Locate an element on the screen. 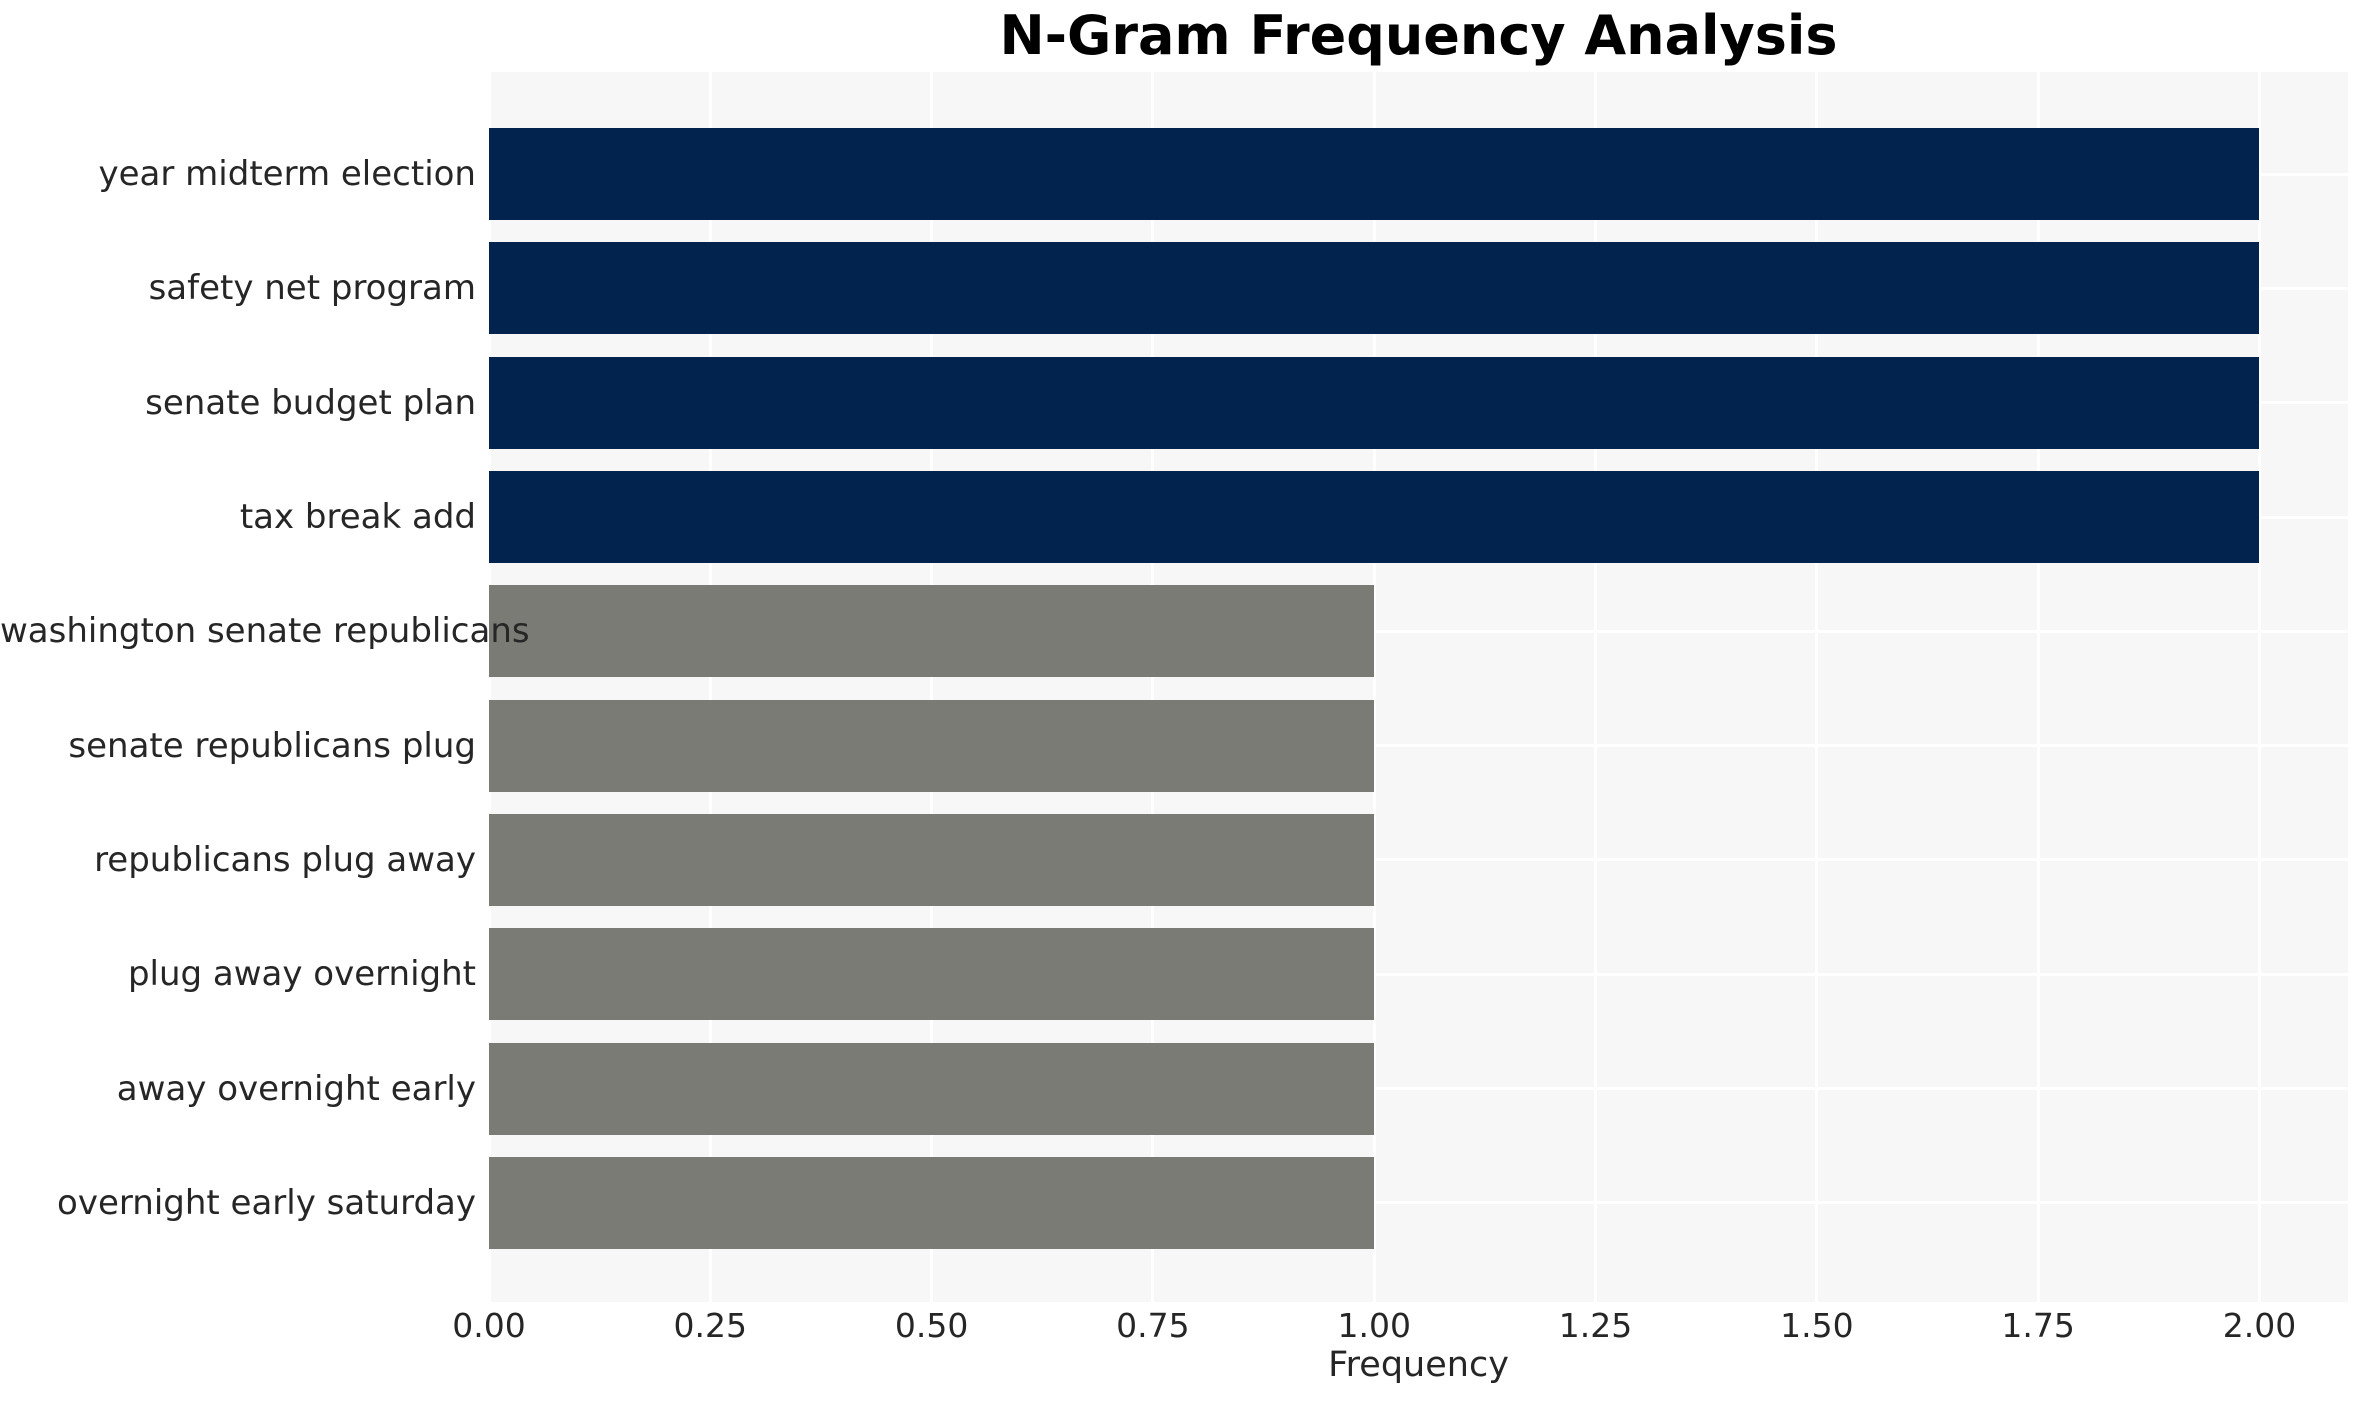 The height and width of the screenshot is (1402, 2367). y-tick-label: year midterm election is located at coordinates (287, 174).